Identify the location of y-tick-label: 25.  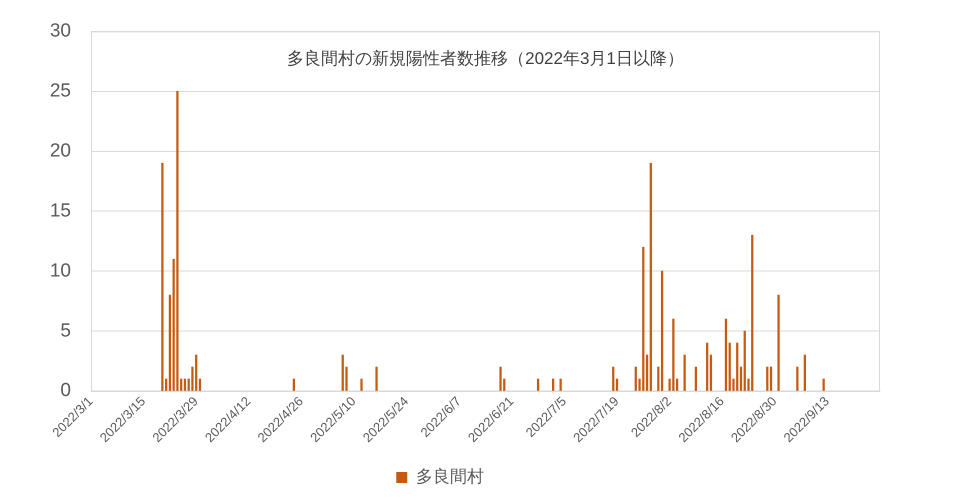
(60, 91).